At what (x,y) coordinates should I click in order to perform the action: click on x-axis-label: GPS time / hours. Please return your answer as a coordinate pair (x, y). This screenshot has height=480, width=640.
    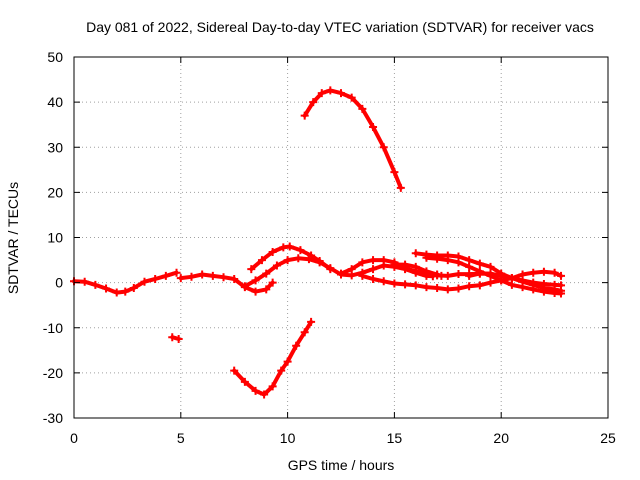
    Looking at the image, I should click on (341, 465).